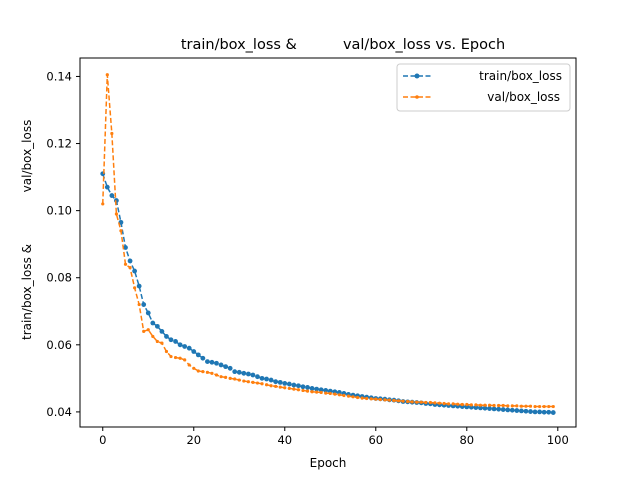 This screenshot has width=640, height=480. Describe the element at coordinates (417, 76) in the screenshot. I see `legend-marker-train` at that location.